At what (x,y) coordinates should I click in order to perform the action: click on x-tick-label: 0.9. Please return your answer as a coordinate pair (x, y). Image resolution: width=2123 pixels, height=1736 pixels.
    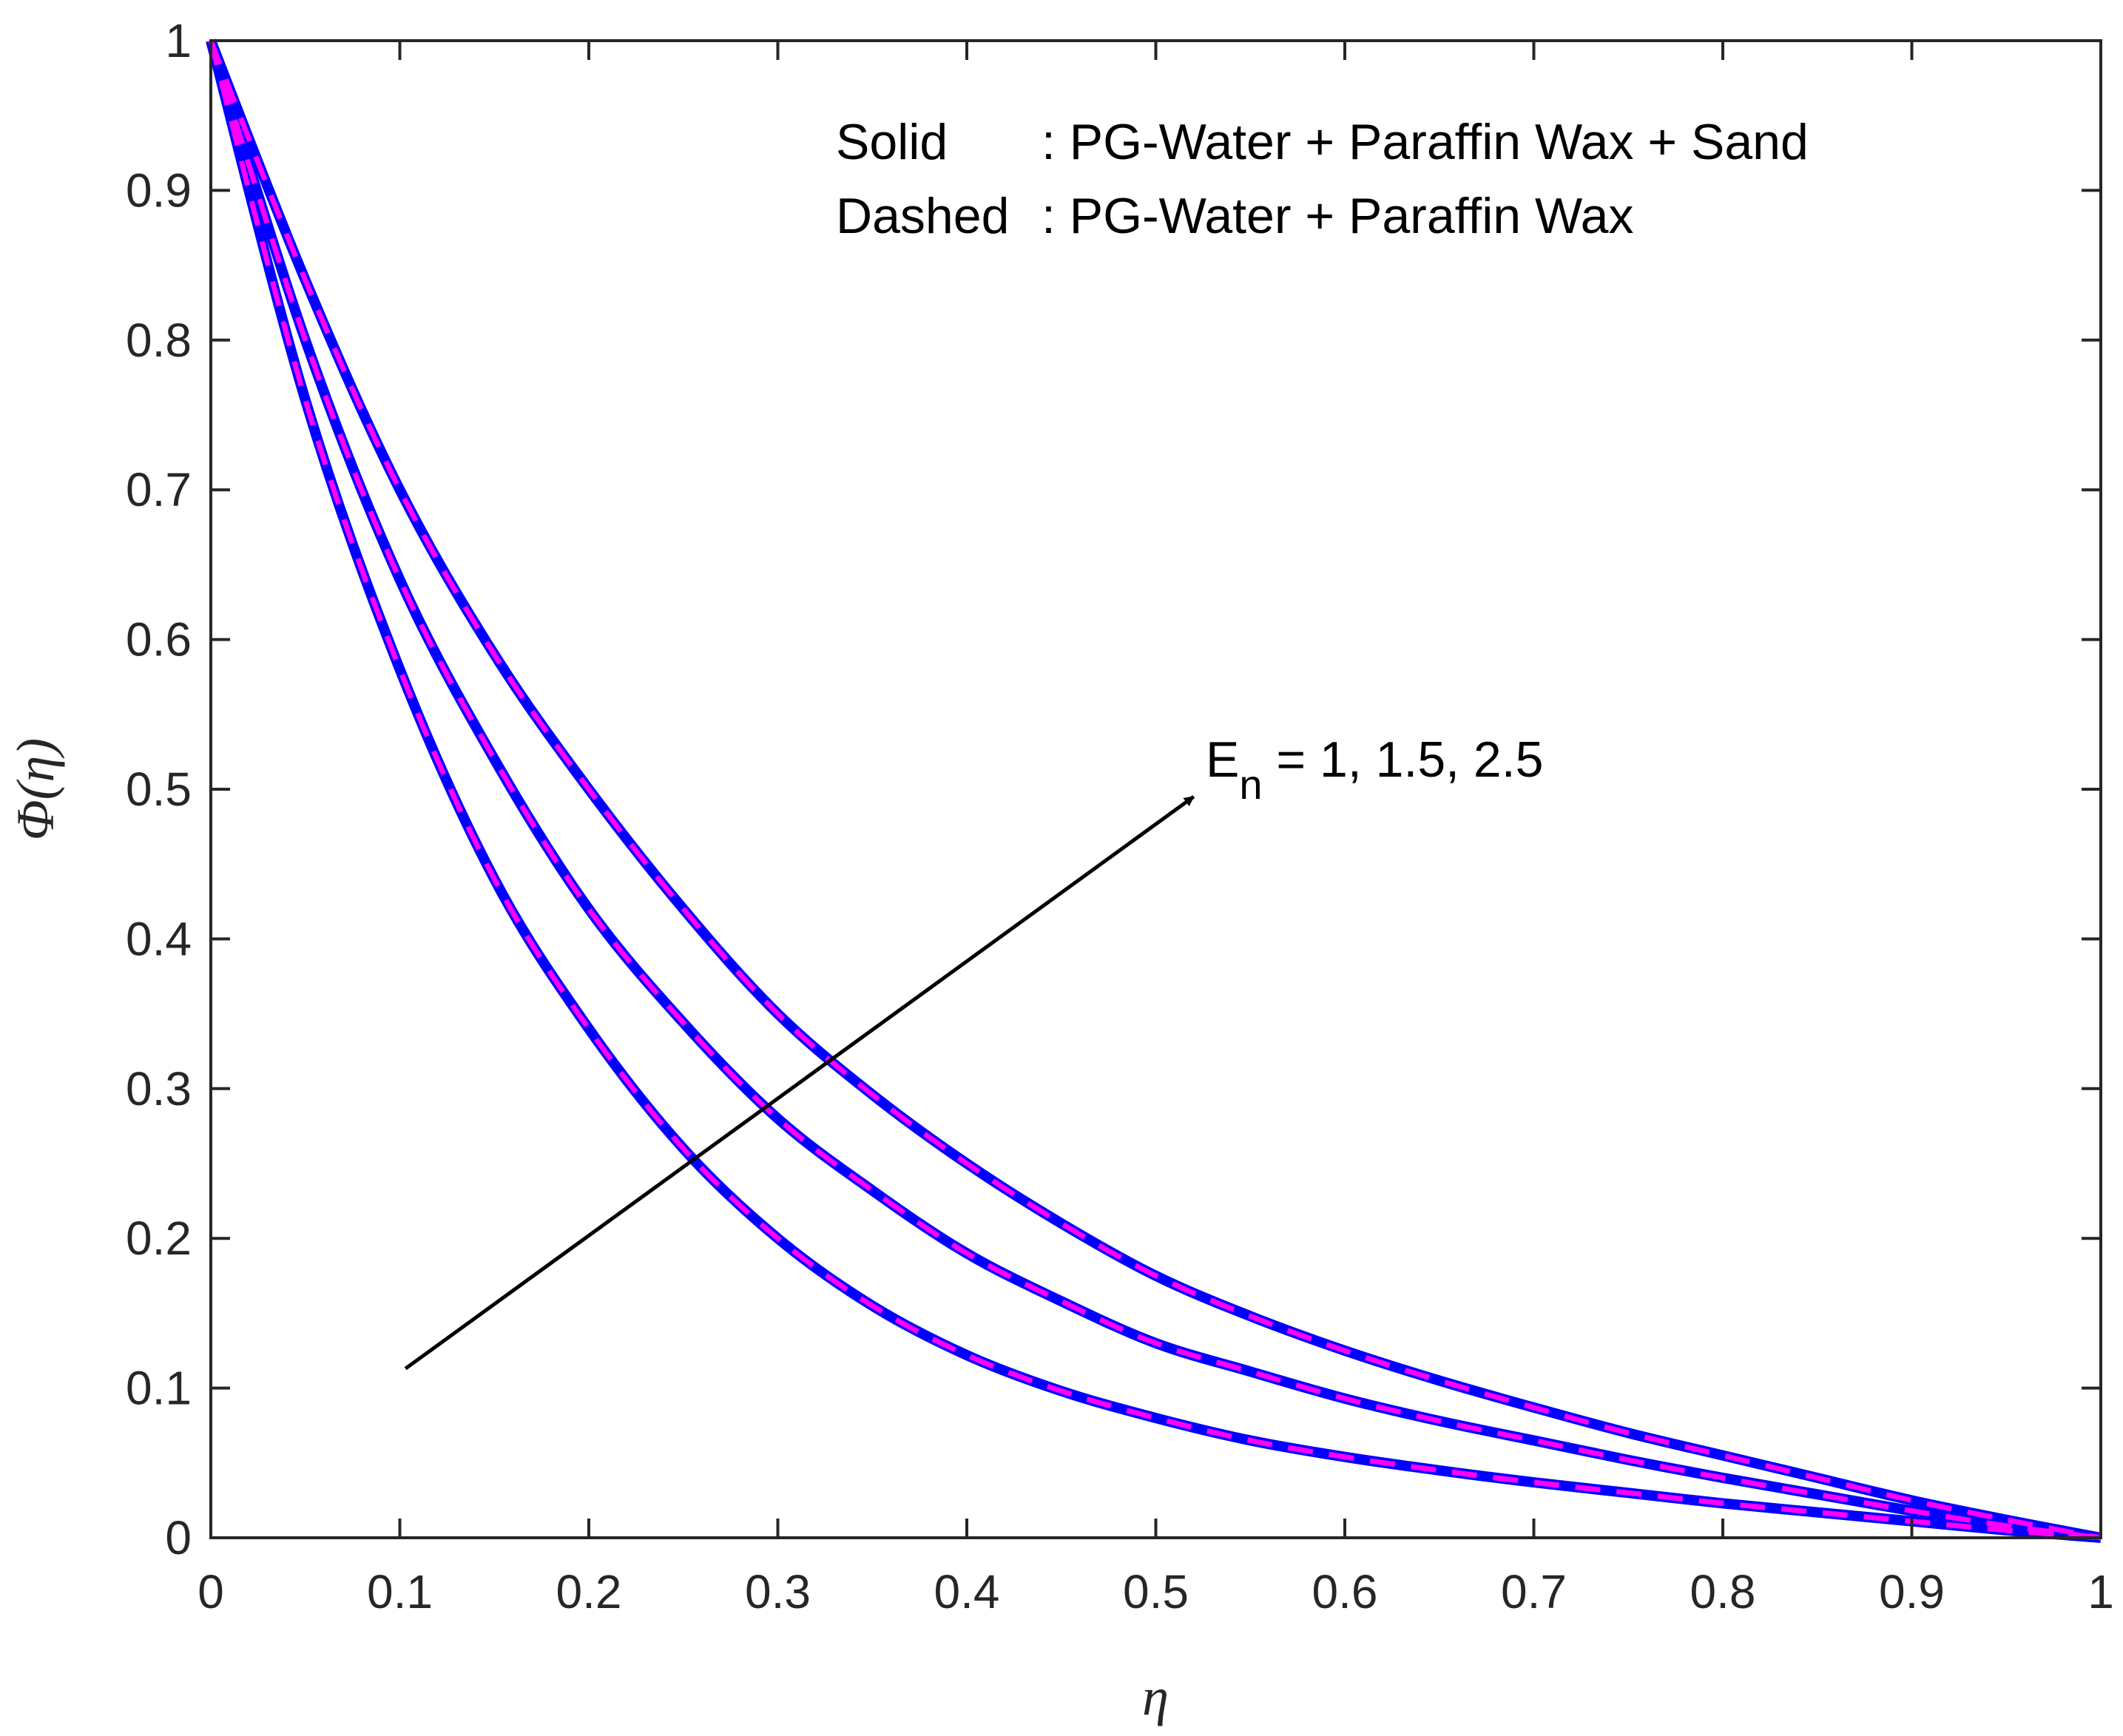
    Looking at the image, I should click on (1912, 1591).